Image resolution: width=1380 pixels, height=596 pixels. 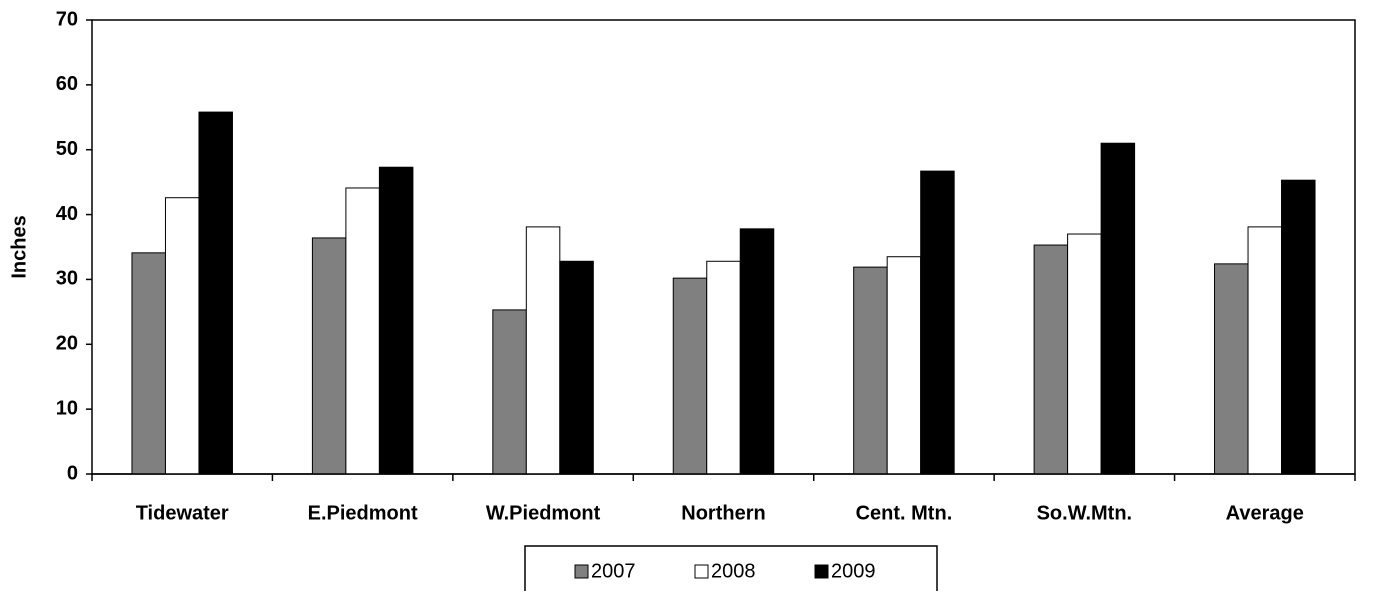 I want to click on legend-label: 2008, so click(x=733, y=571).